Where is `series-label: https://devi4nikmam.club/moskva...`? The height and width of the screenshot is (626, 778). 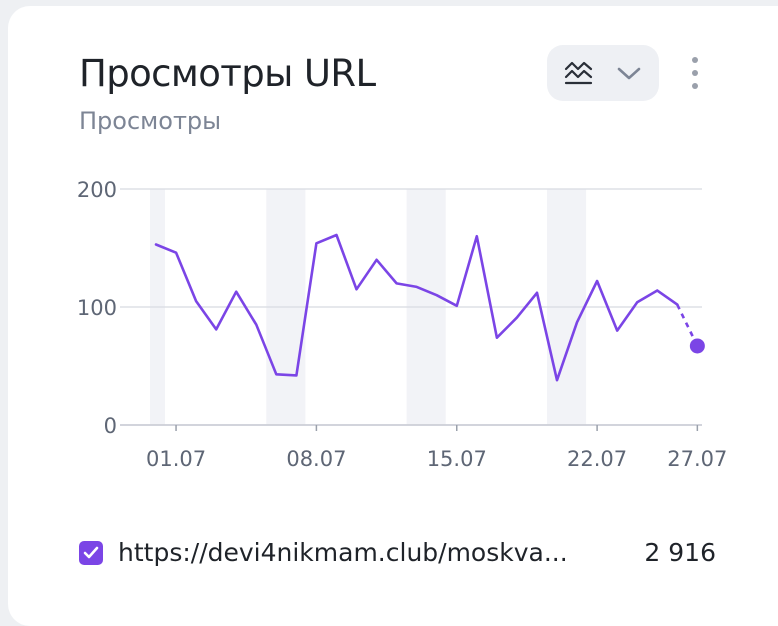
series-label: https://devi4nikmam.club/moskva... is located at coordinates (343, 552).